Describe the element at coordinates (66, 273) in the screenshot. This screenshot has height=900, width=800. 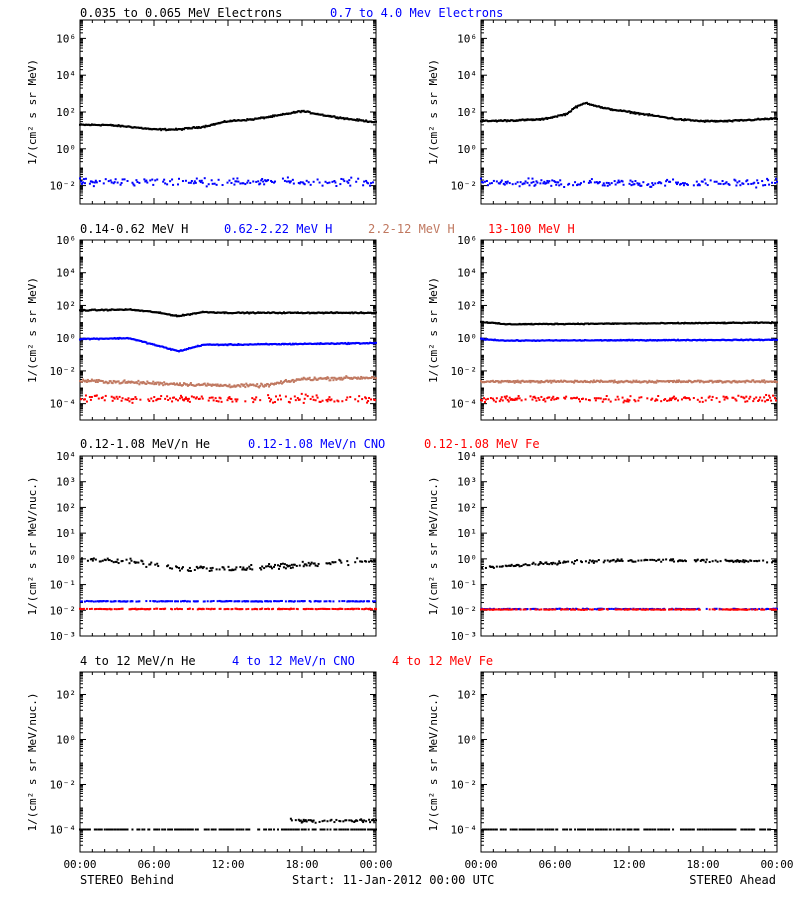
I see `y-tick-label: 10⁴` at that location.